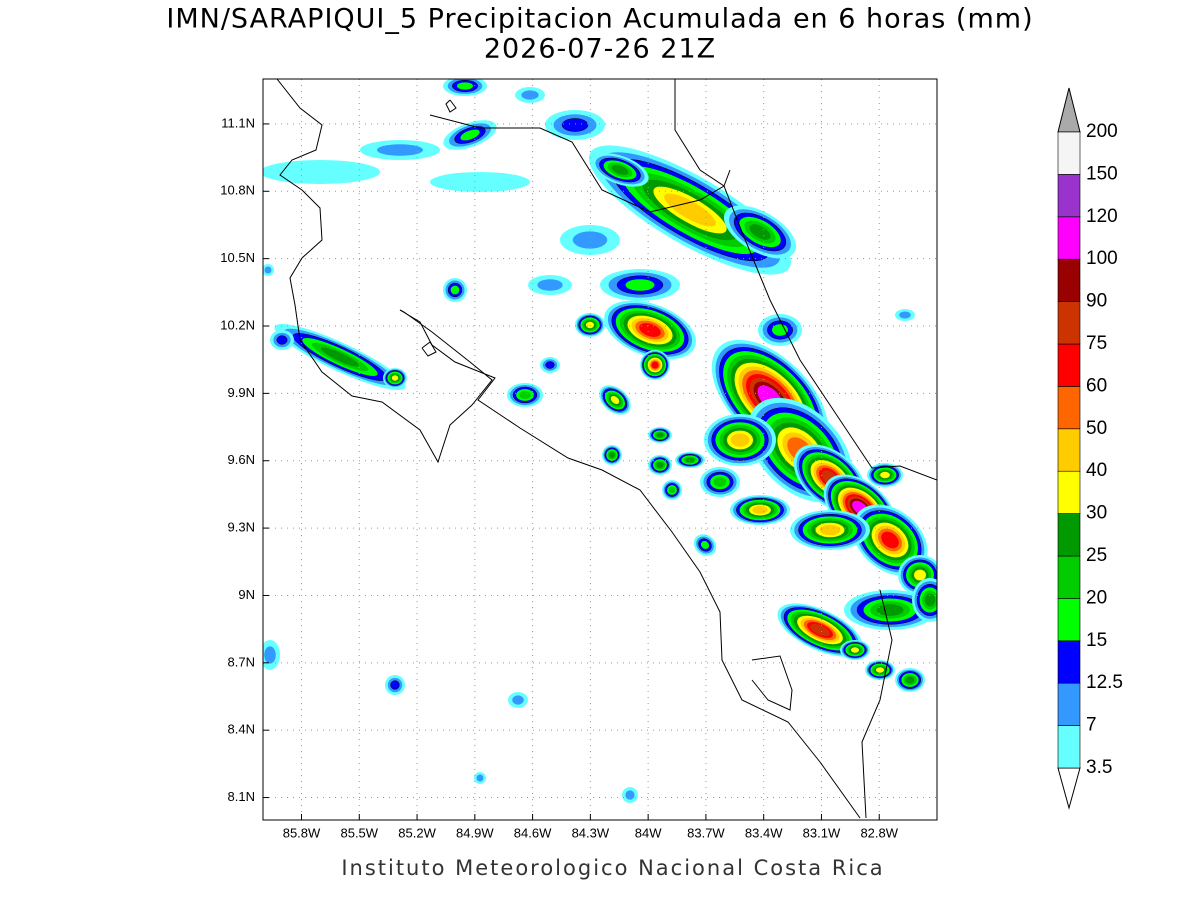 Image resolution: width=1200 pixels, height=900 pixels. Describe the element at coordinates (591, 832) in the screenshot. I see `lon-tick-label: 84.3W` at that location.